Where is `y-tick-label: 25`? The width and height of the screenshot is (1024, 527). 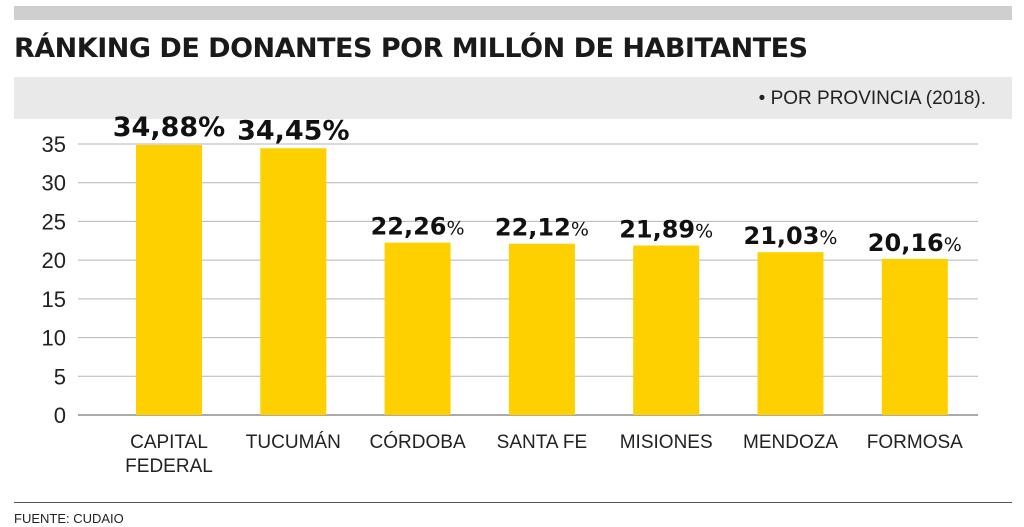 y-tick-label: 25 is located at coordinates (54, 221).